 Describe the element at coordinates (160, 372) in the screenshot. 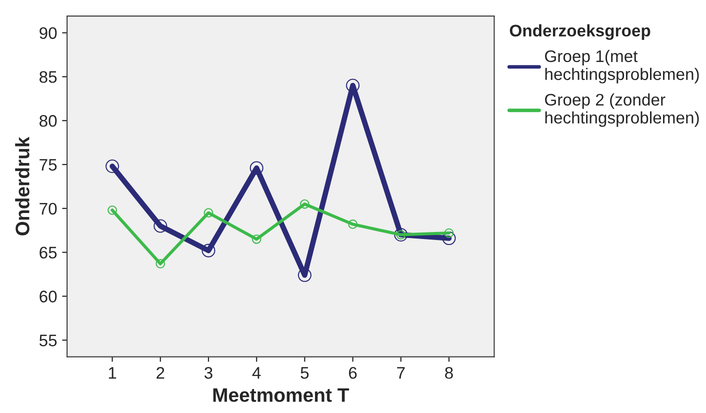

I see `x-tick-label: 2` at that location.